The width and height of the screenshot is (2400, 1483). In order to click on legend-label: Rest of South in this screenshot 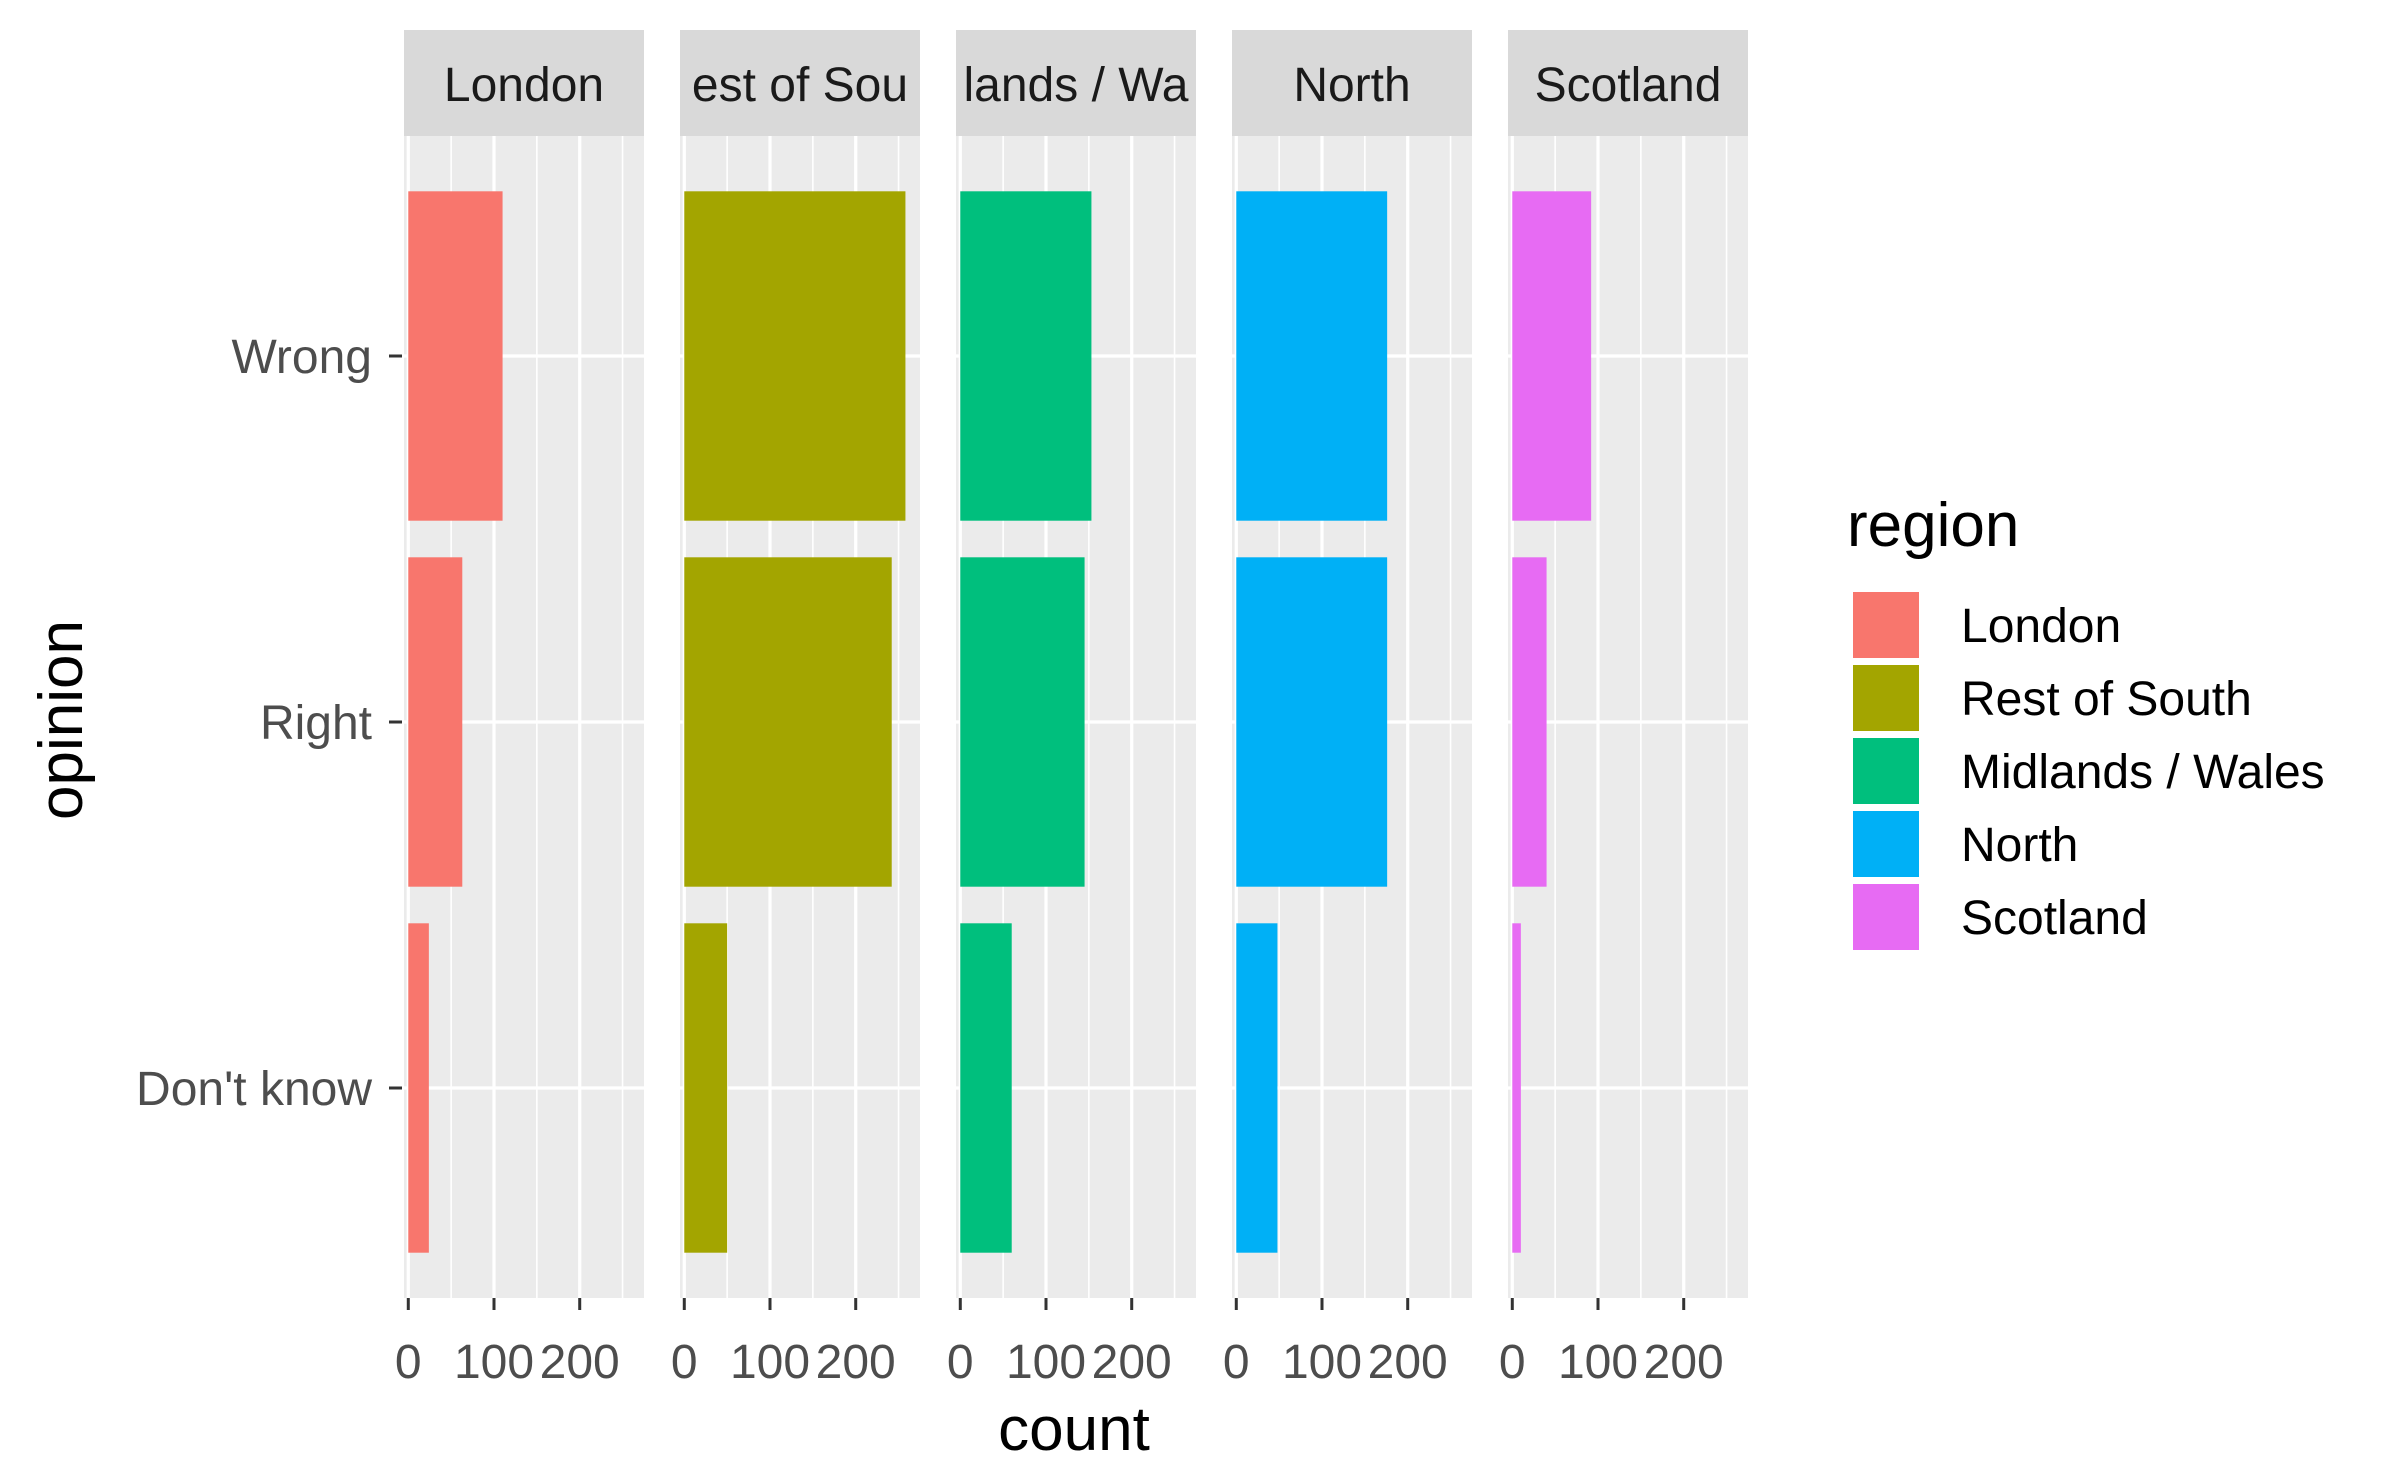, I will do `click(2106, 699)`.